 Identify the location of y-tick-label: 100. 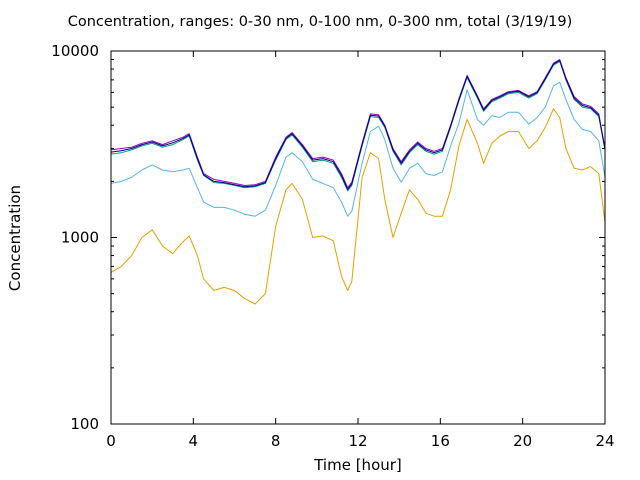
(84, 424).